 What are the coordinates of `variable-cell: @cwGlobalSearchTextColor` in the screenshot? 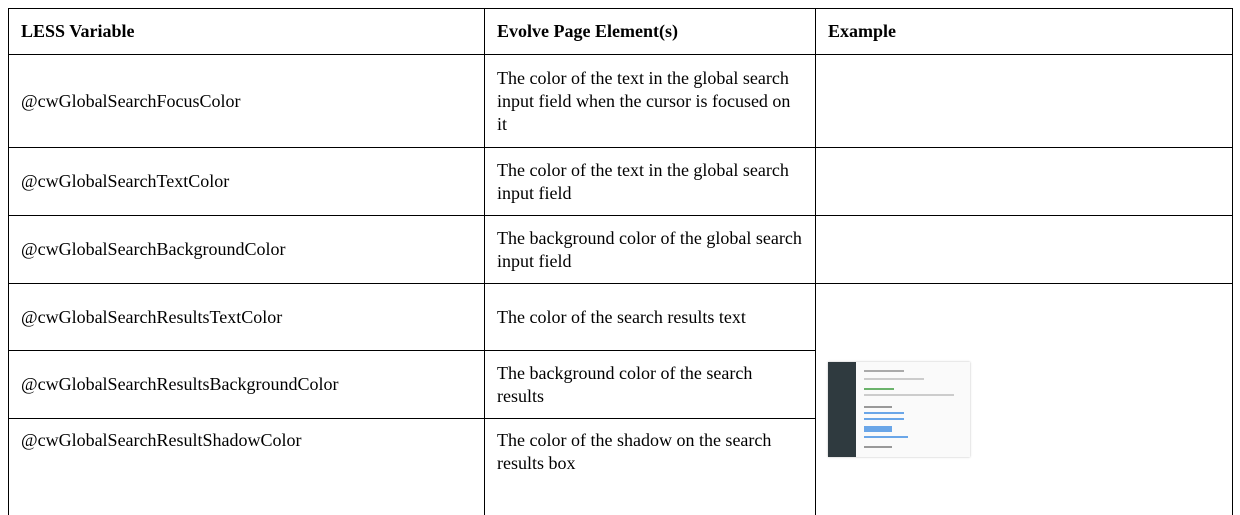 It's located at (246, 181).